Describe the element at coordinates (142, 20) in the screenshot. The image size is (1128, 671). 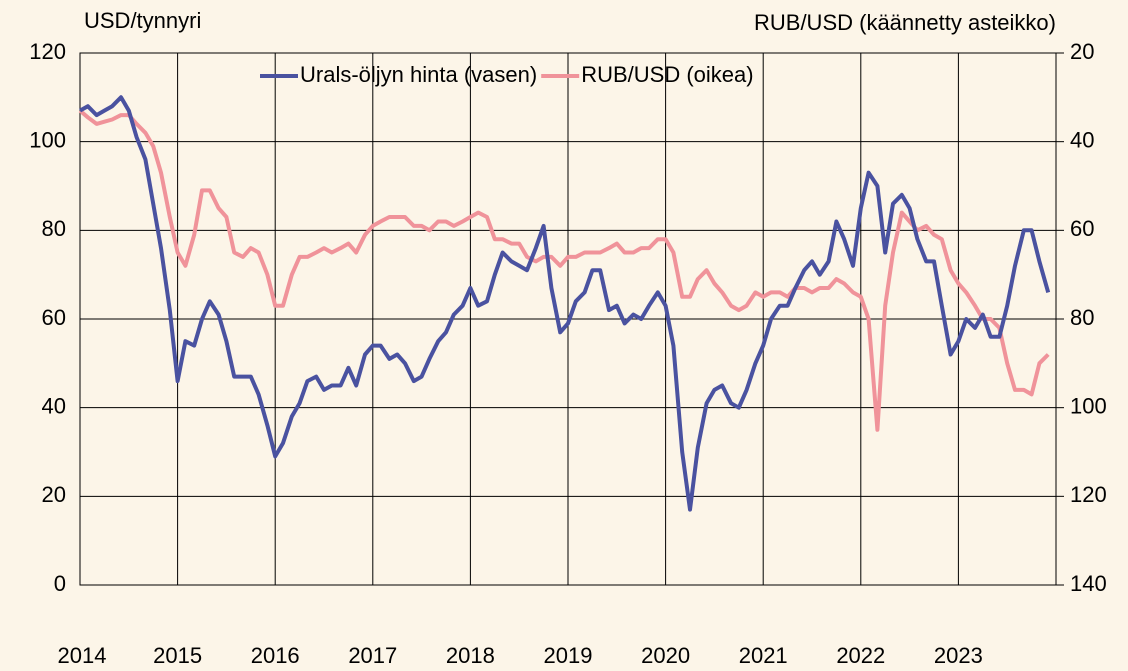
I see `y-axis-label: USD/tynnyri` at that location.